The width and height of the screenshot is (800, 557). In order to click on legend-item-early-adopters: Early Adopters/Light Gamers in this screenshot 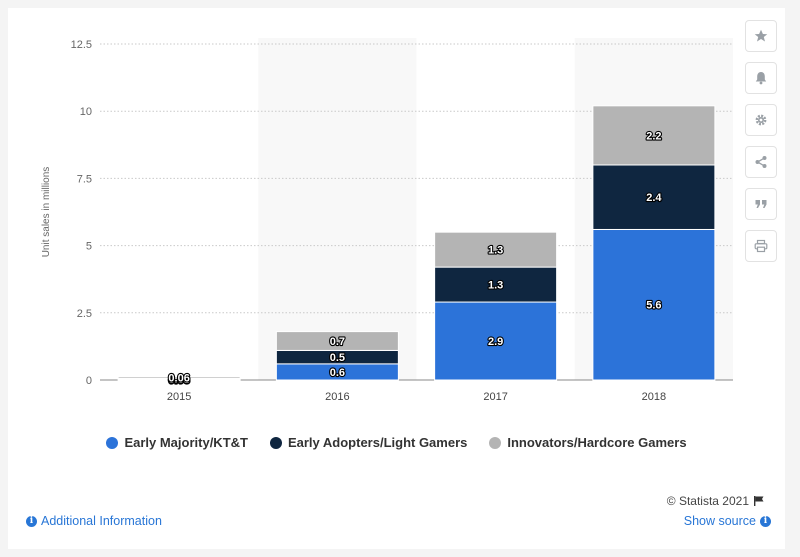, I will do `click(368, 442)`.